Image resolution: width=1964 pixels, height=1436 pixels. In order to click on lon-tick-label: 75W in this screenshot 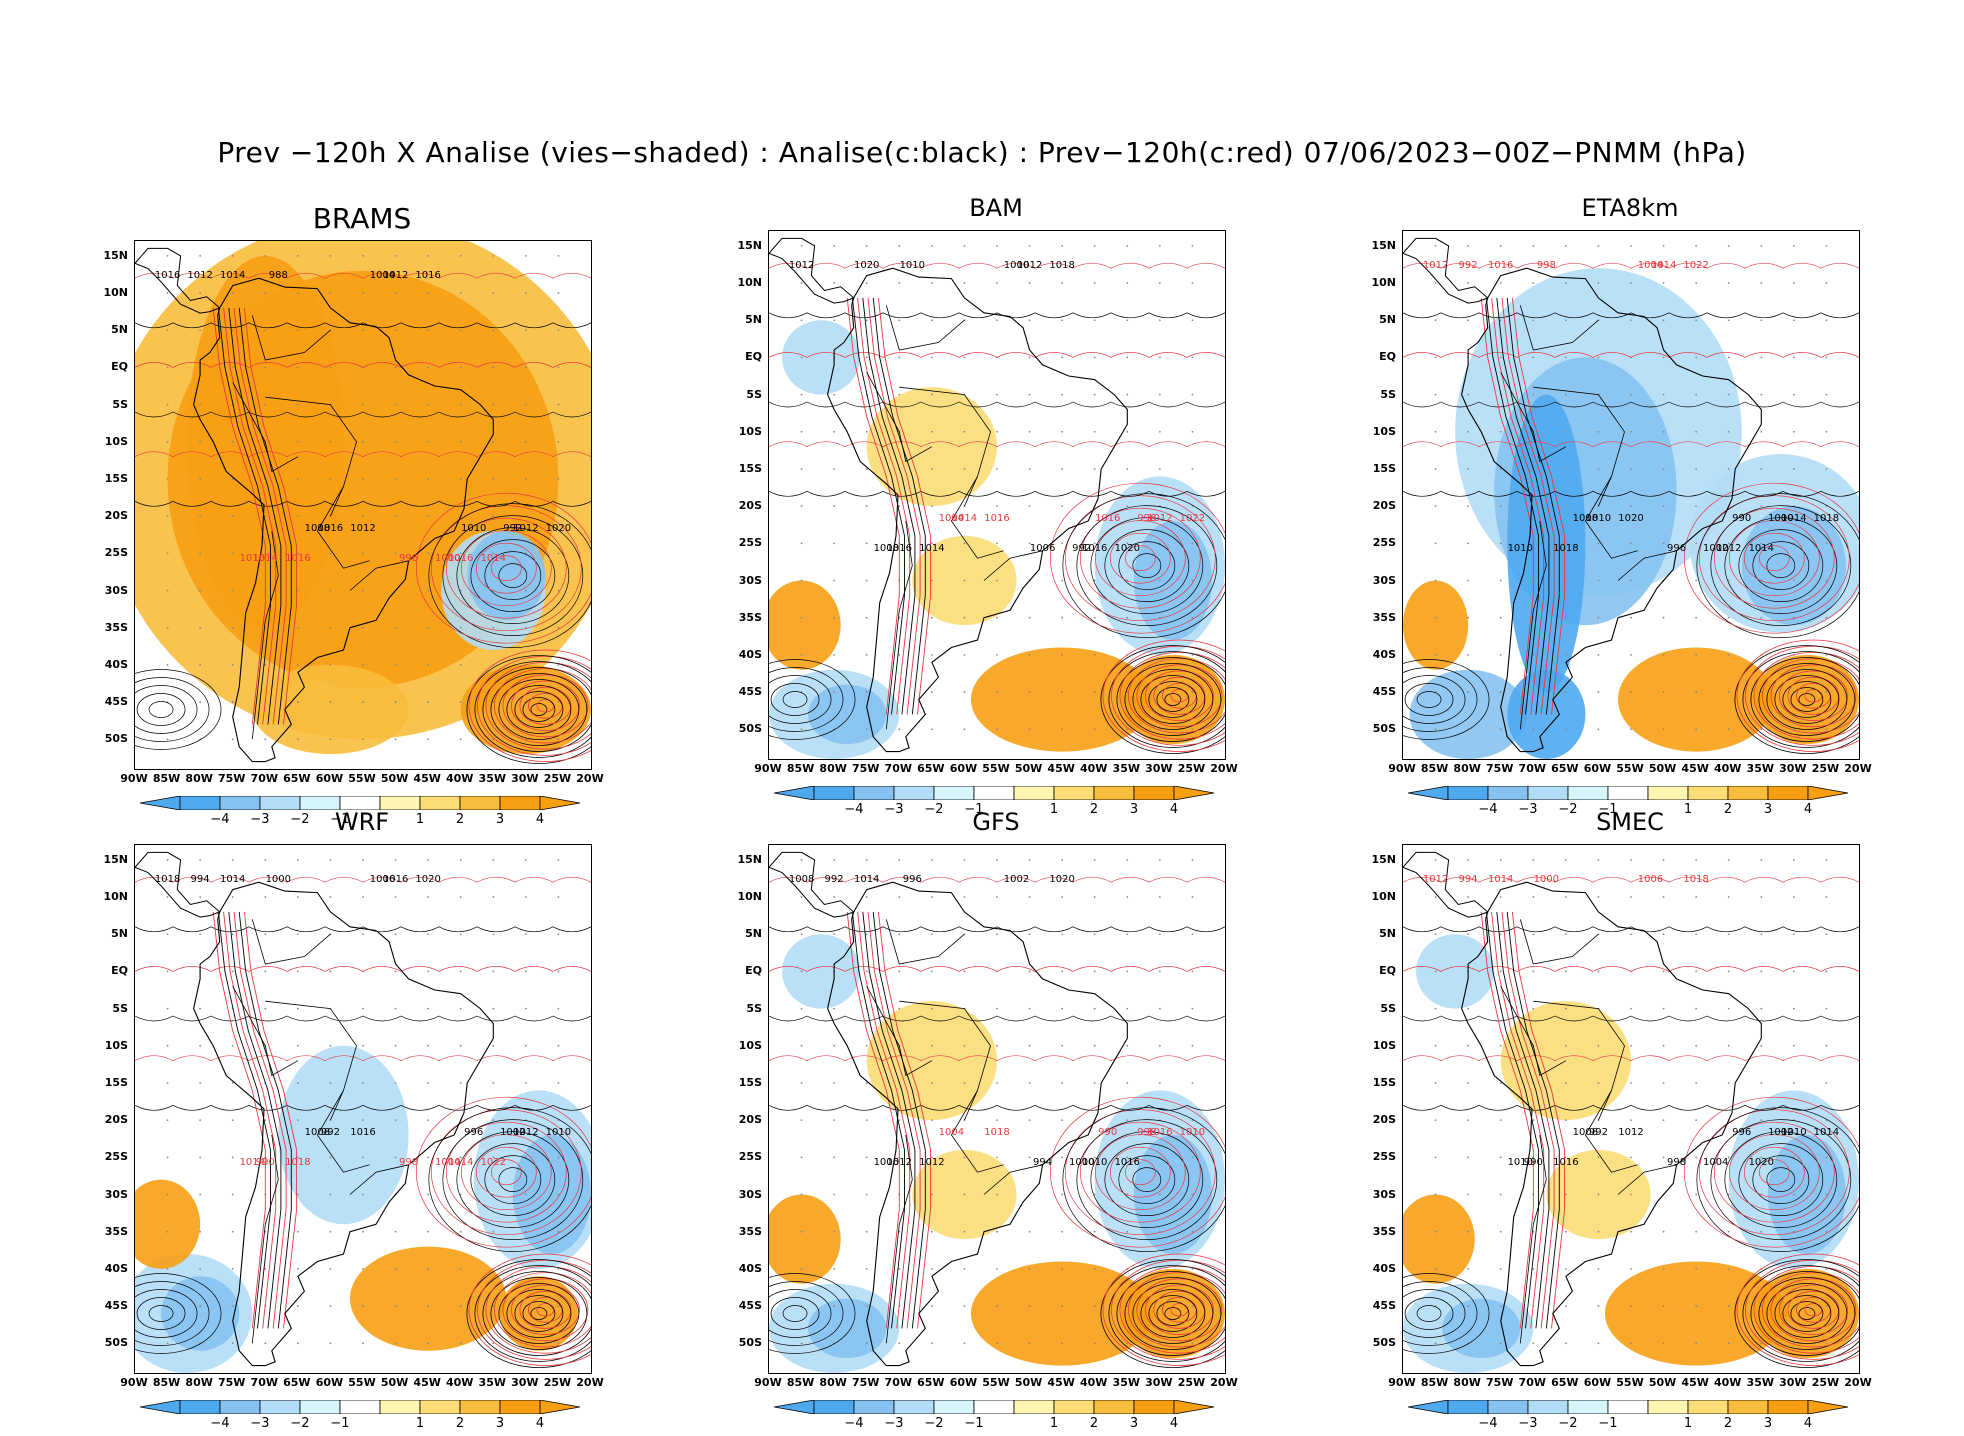, I will do `click(1499, 768)`.